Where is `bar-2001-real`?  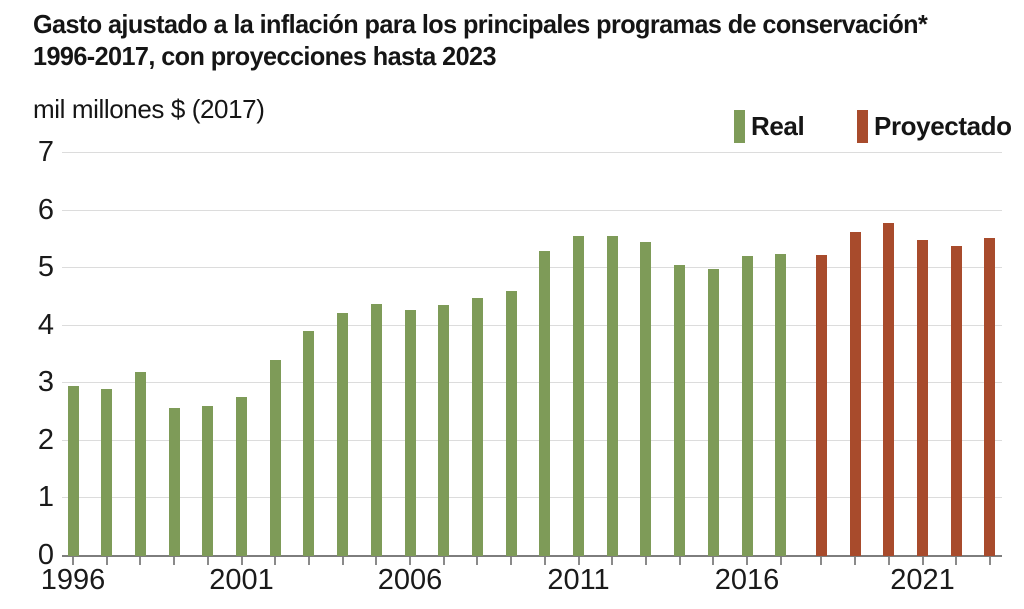
bar-2001-real is located at coordinates (241, 476).